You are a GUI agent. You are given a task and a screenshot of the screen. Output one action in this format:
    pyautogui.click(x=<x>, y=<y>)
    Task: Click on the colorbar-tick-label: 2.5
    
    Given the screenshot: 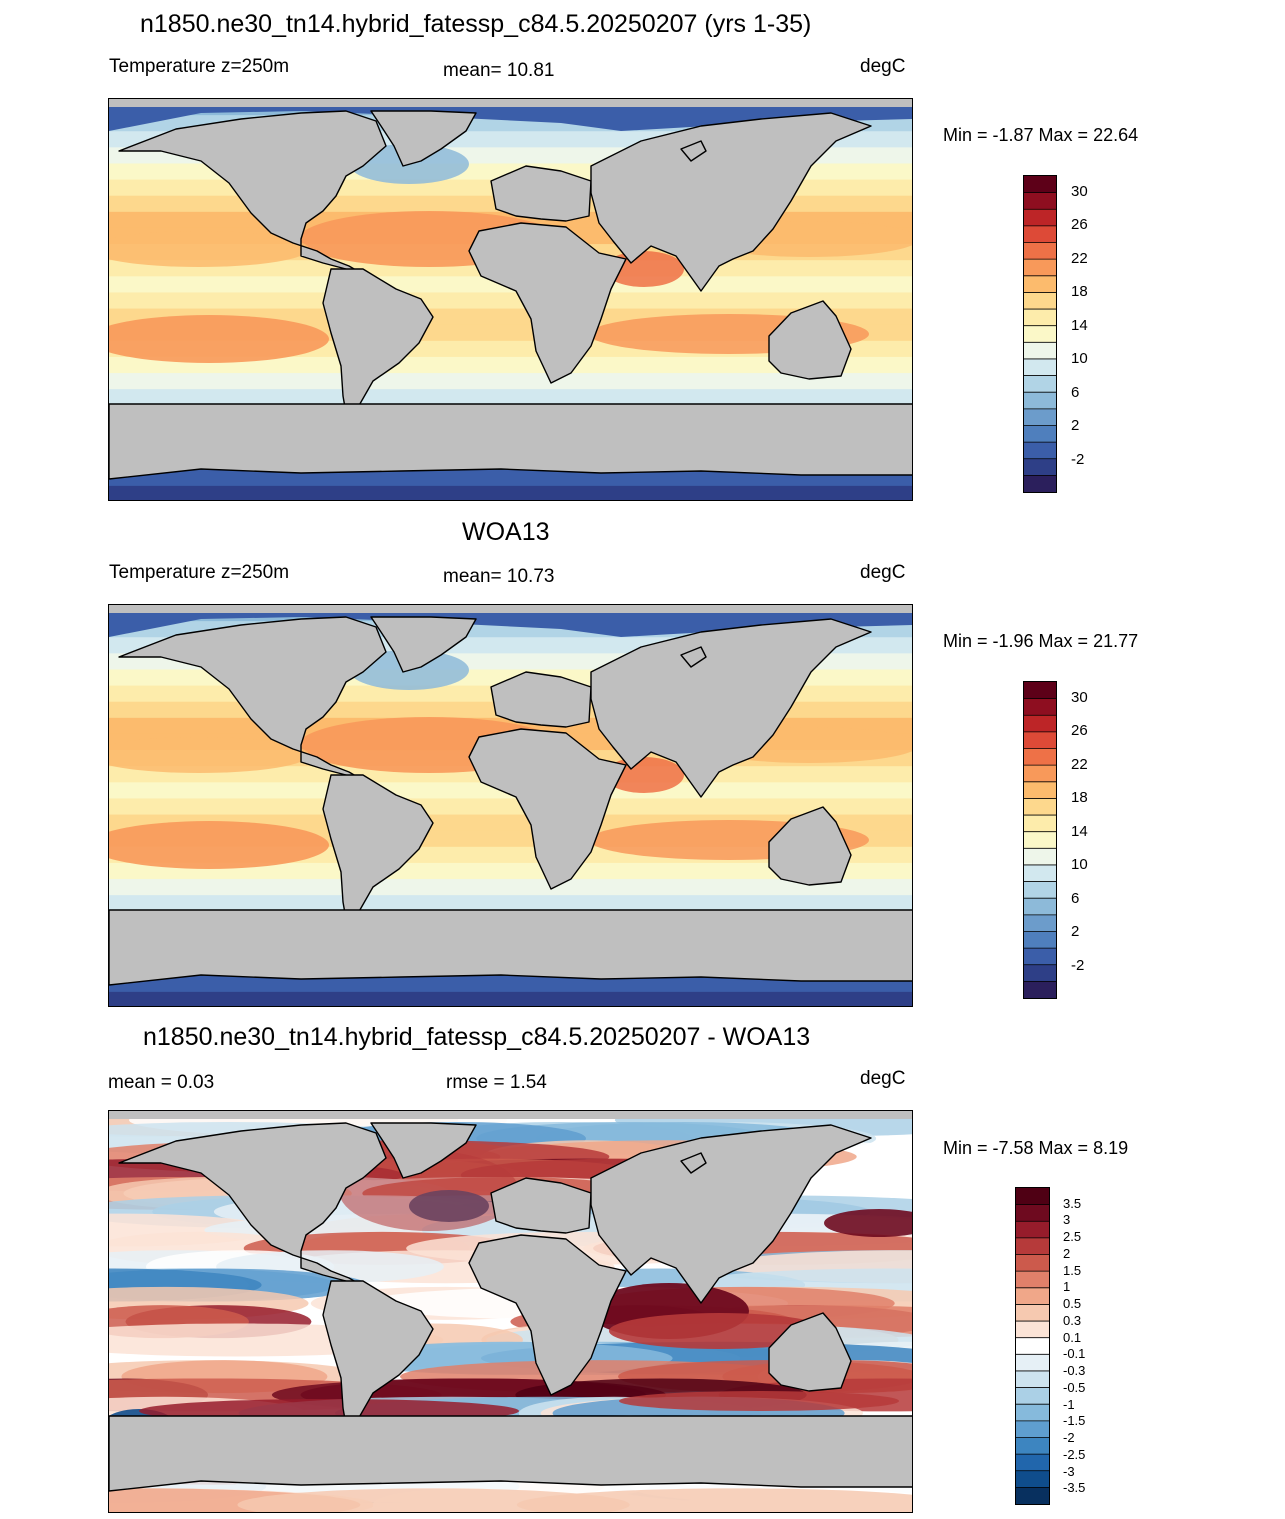 What is the action you would take?
    pyautogui.click(x=1072, y=1237)
    